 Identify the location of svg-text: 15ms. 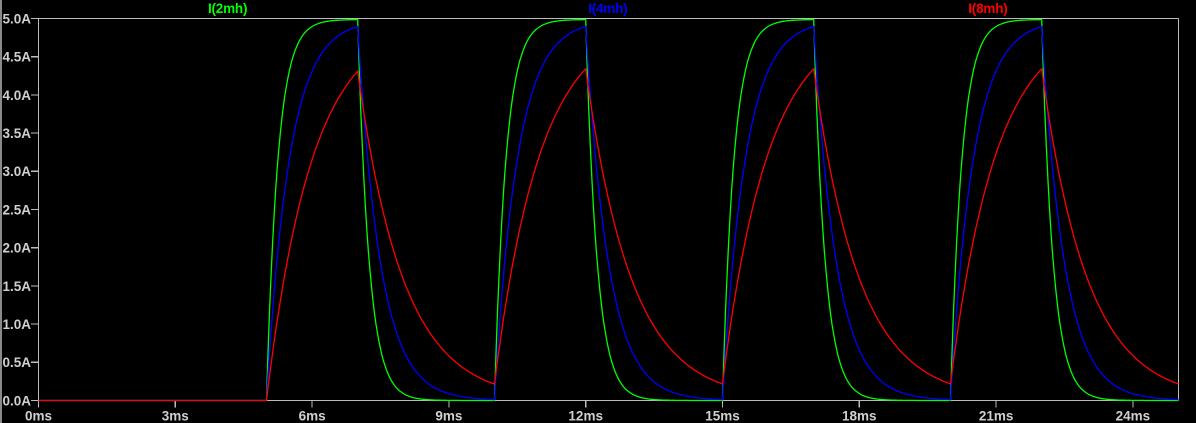
(722, 416).